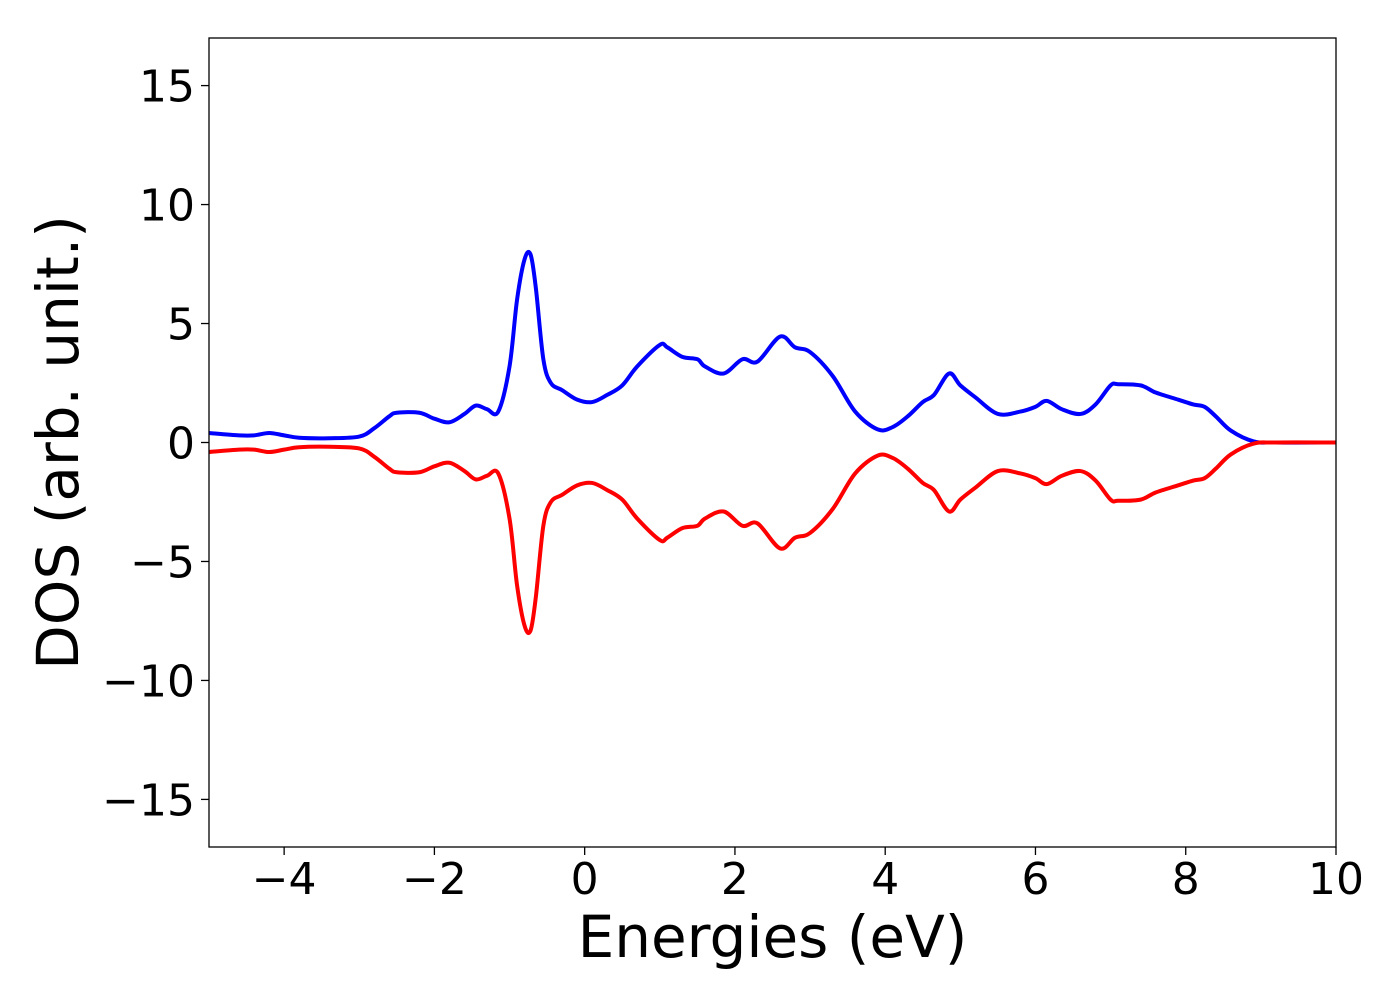 The height and width of the screenshot is (1004, 1400). I want to click on y-tick-label: 15, so click(167, 87).